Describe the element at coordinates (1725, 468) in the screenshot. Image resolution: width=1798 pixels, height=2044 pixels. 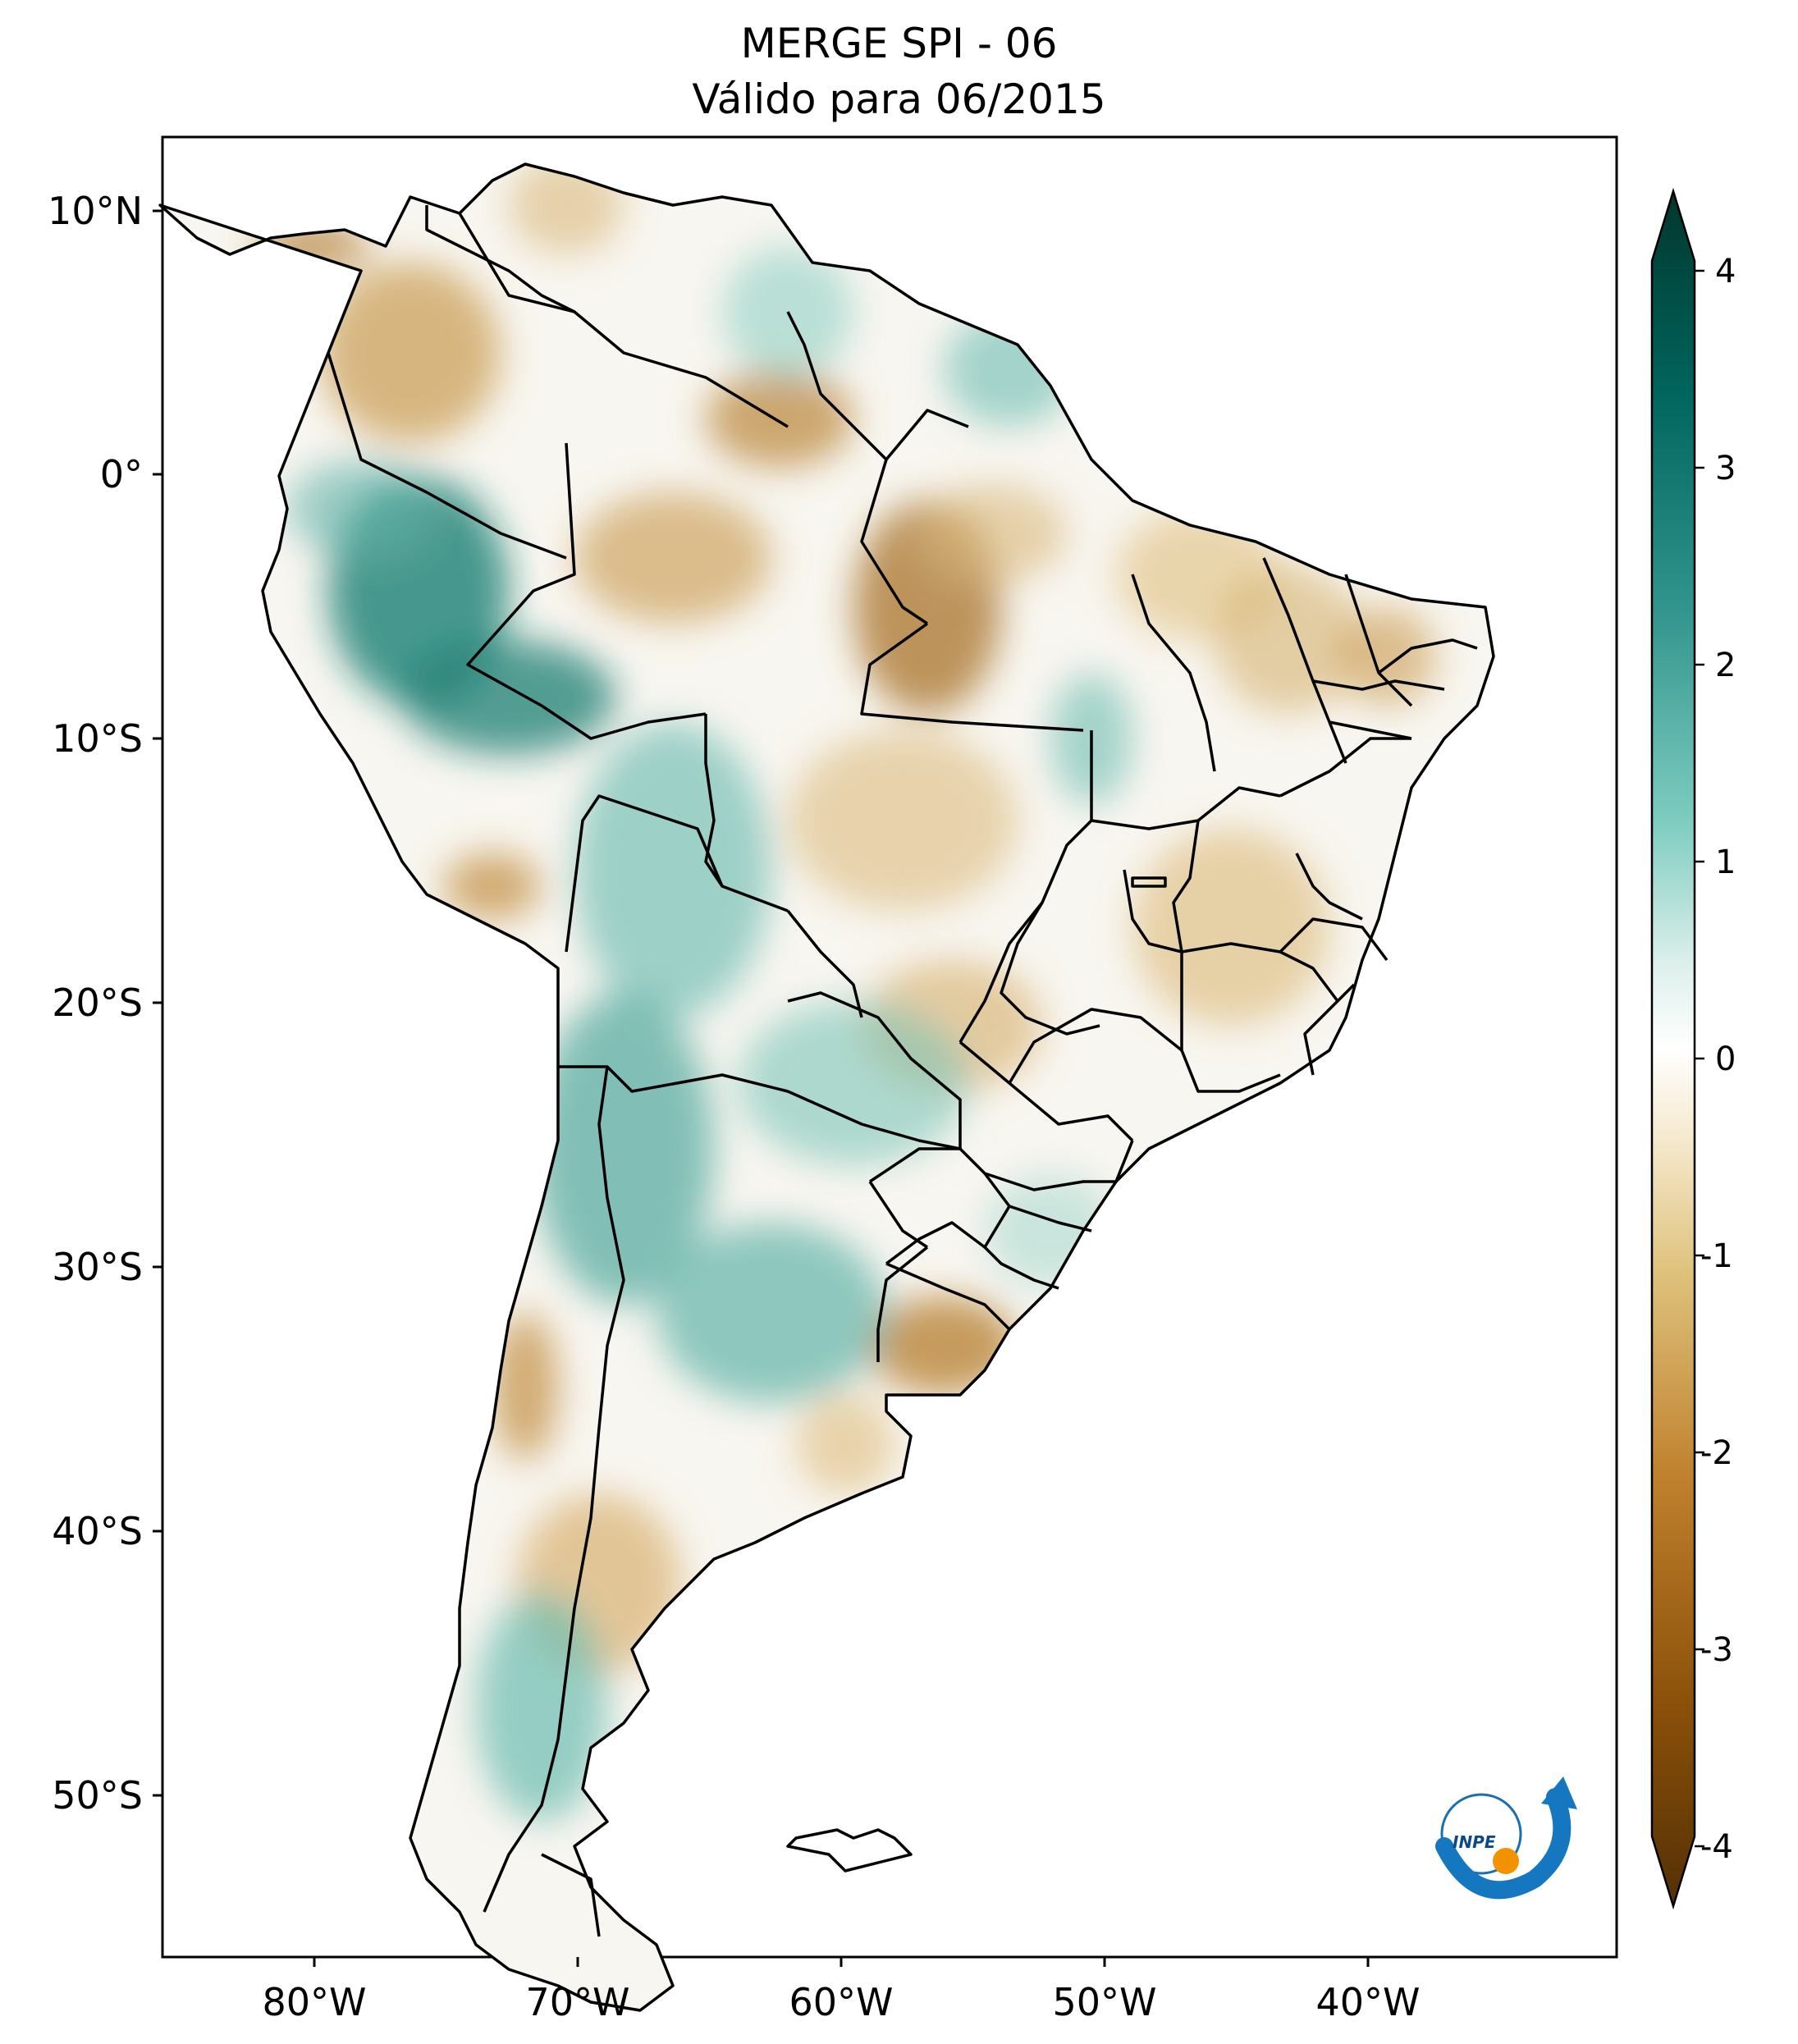
I see `colorbar-label: 3` at that location.